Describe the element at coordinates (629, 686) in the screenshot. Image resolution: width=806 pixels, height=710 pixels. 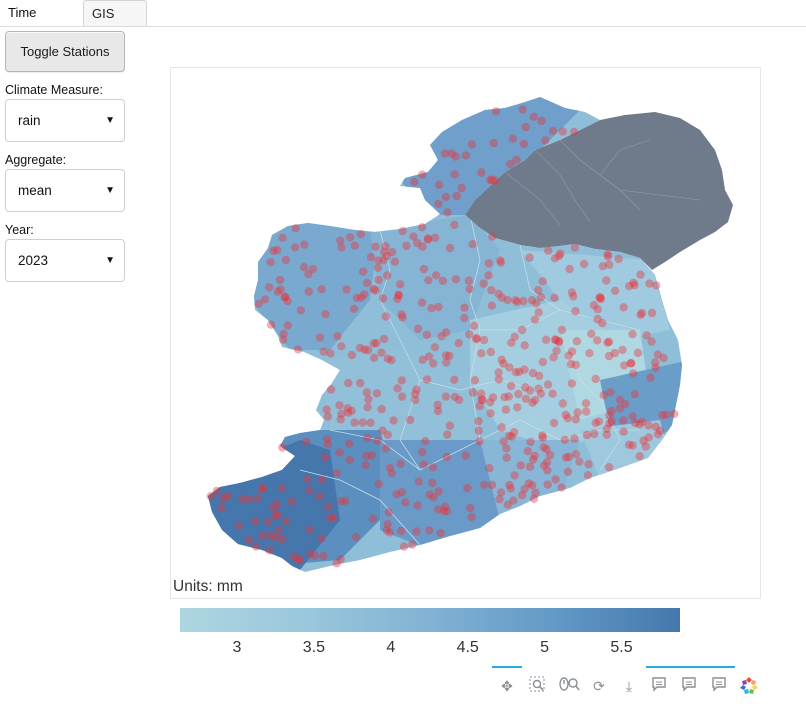
I see `save-icon: ⤓` at that location.